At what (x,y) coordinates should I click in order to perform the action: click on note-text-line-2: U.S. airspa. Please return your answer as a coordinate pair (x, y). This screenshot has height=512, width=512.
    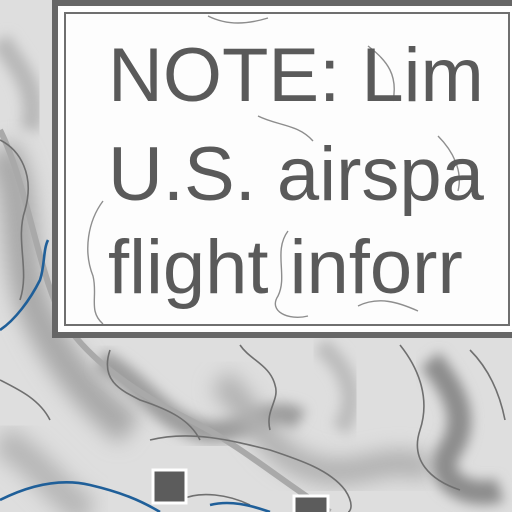
    Looking at the image, I should click on (296, 174).